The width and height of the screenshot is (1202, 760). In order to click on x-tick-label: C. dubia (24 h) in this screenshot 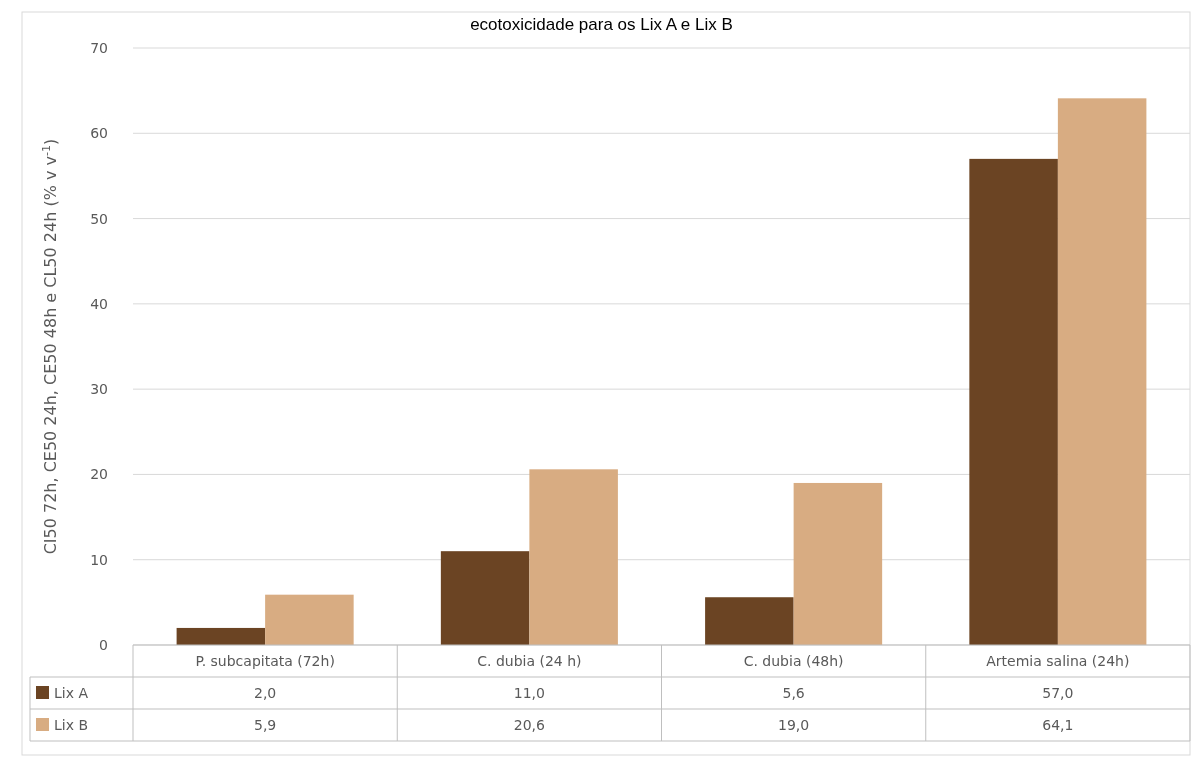, I will do `click(529, 661)`.